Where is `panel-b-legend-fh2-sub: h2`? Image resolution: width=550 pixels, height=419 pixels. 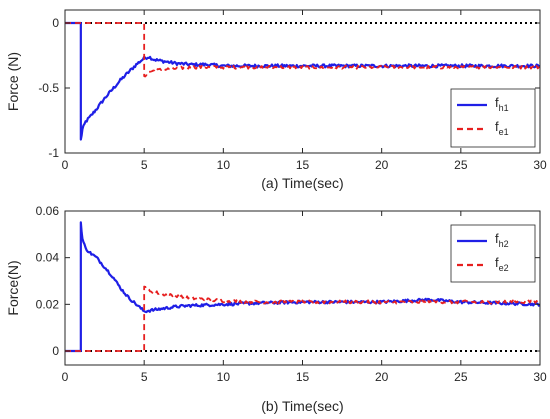
panel-b-legend-fh2-sub: h2 is located at coordinates (504, 244).